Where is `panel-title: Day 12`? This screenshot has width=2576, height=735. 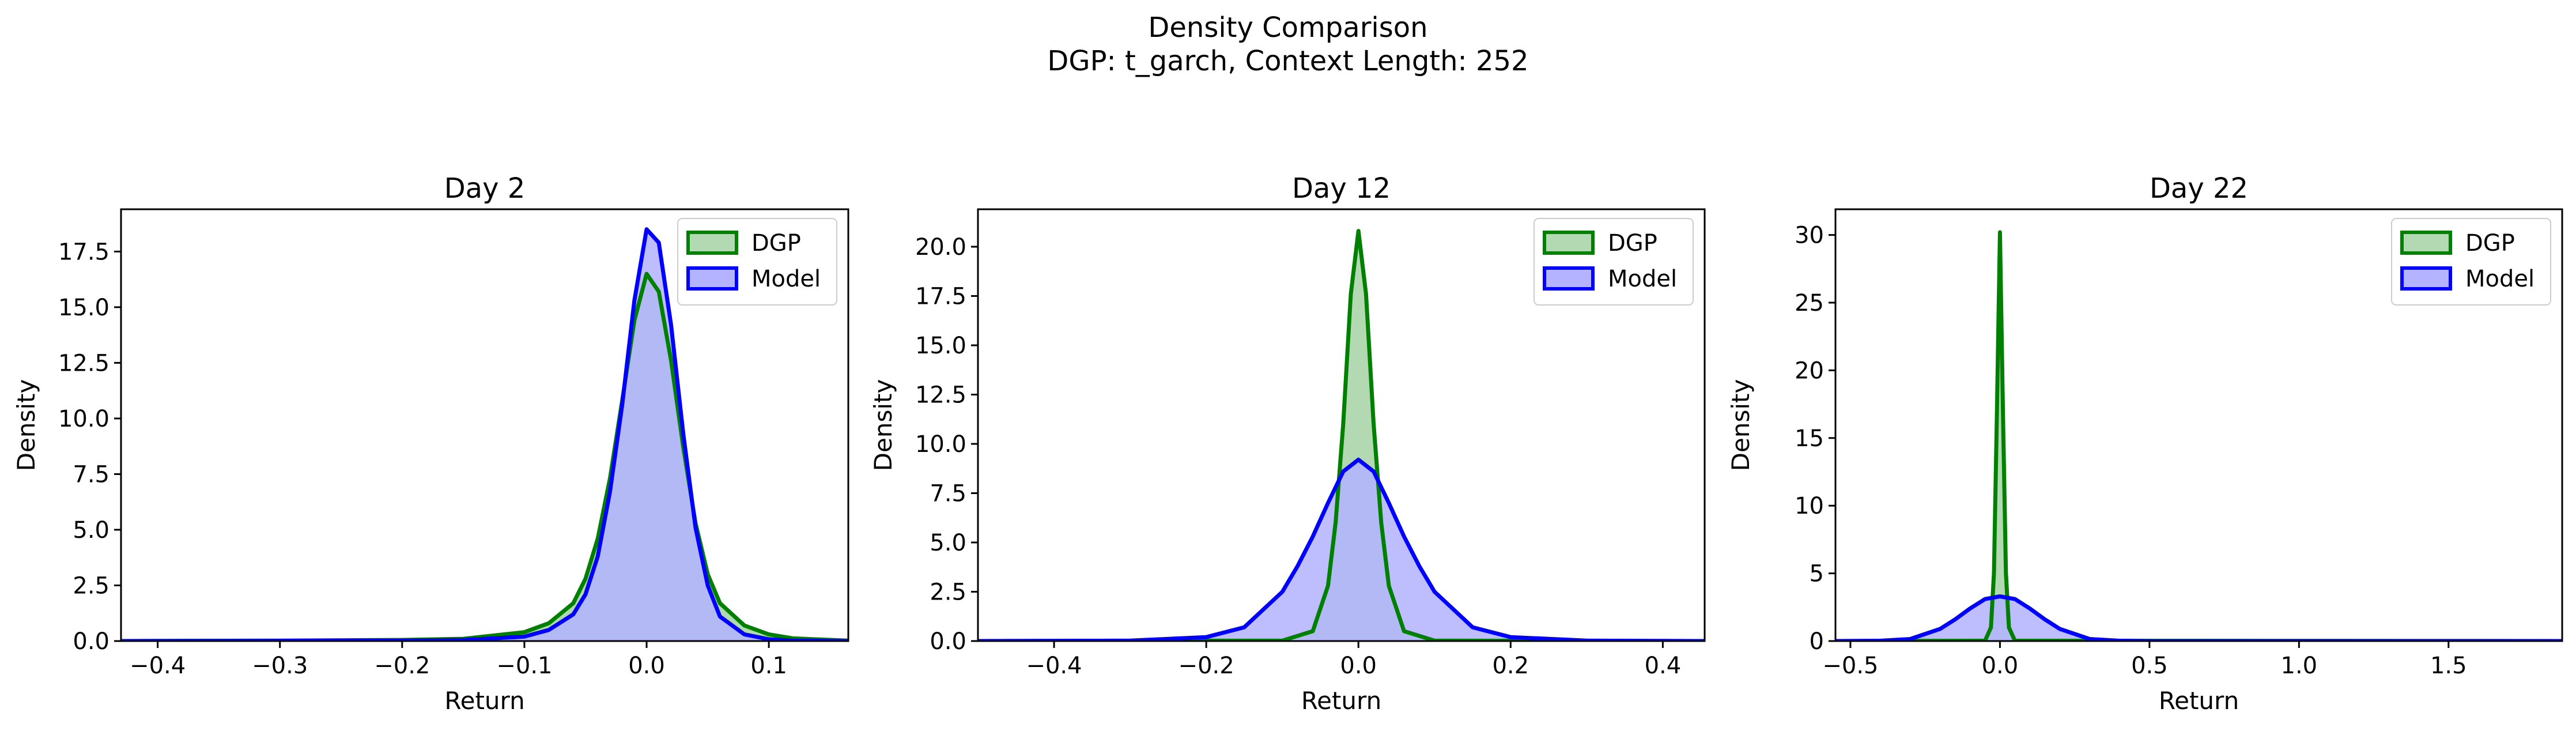 panel-title: Day 12 is located at coordinates (1341, 188).